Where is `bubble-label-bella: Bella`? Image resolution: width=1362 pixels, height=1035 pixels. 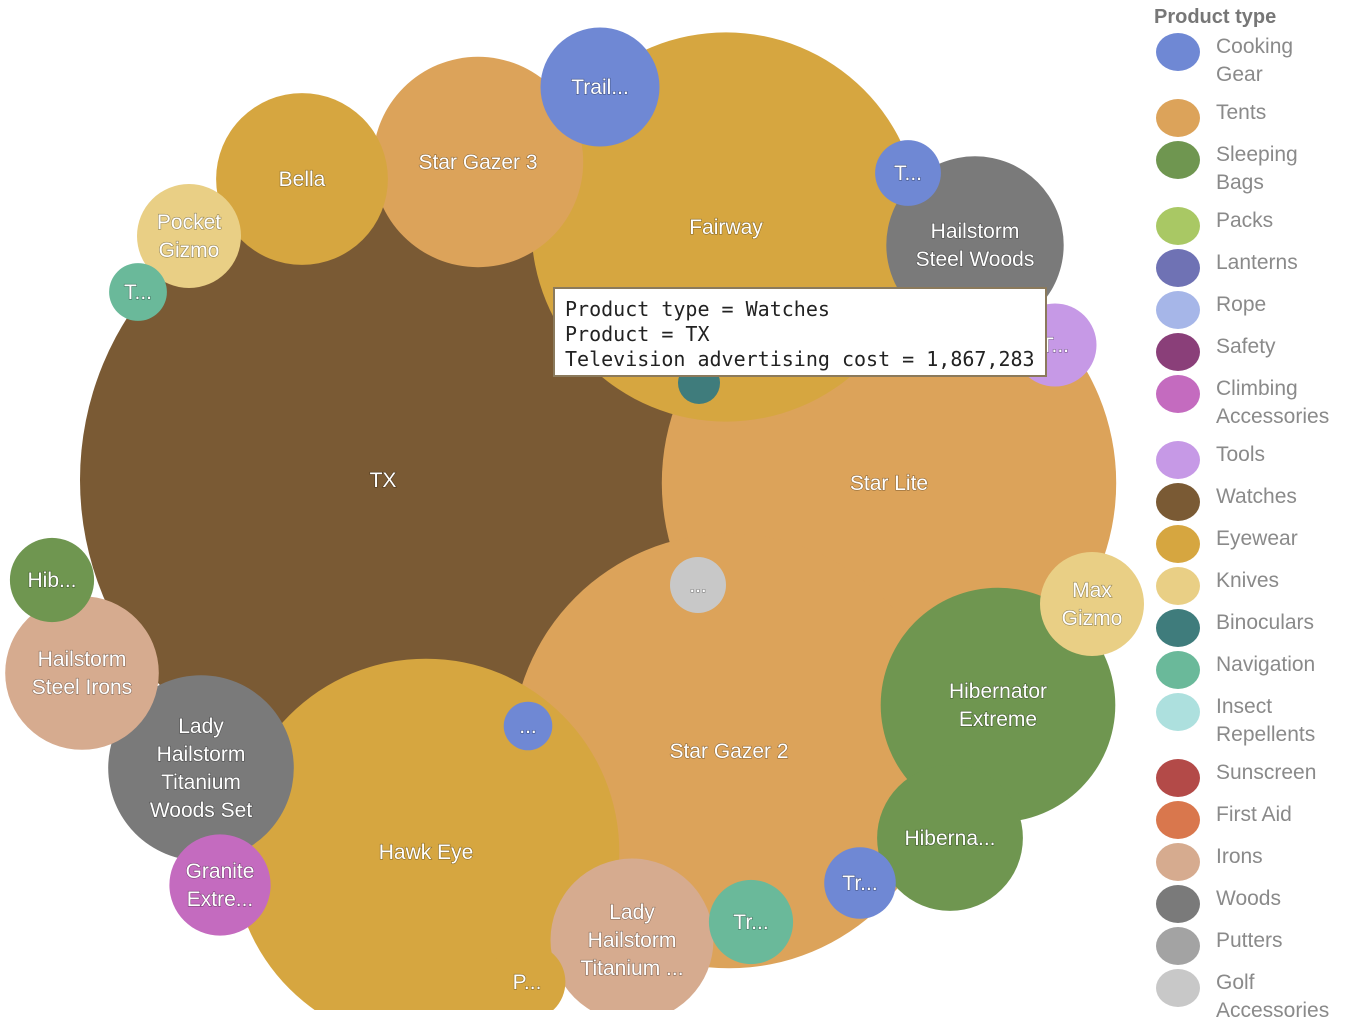 bubble-label-bella: Bella is located at coordinates (302, 179).